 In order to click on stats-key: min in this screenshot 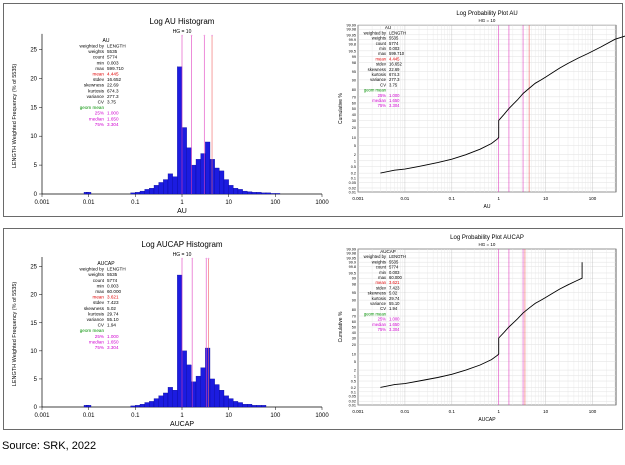, I will do `click(382, 48)`.